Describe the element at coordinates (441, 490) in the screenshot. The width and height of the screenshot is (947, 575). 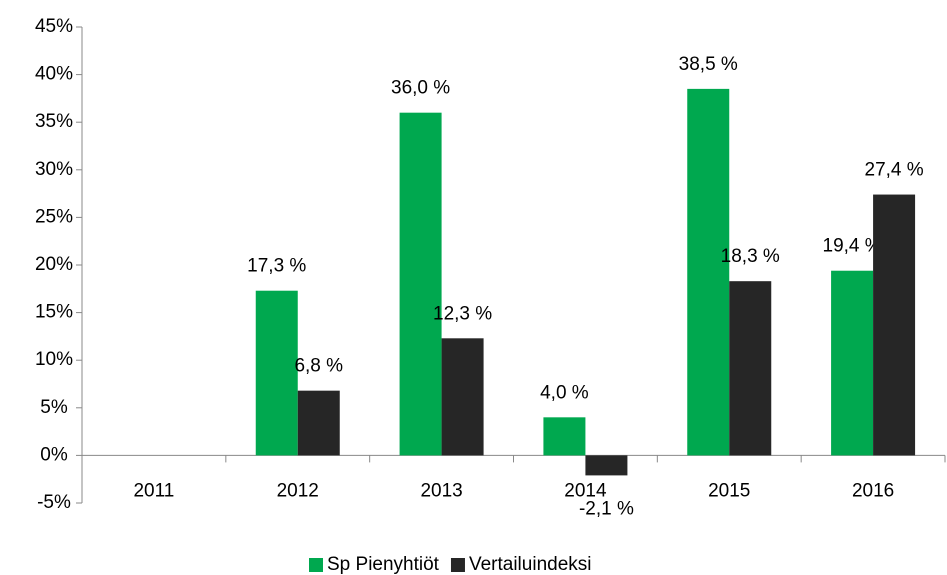
I see `x-tick-label: 2013` at that location.